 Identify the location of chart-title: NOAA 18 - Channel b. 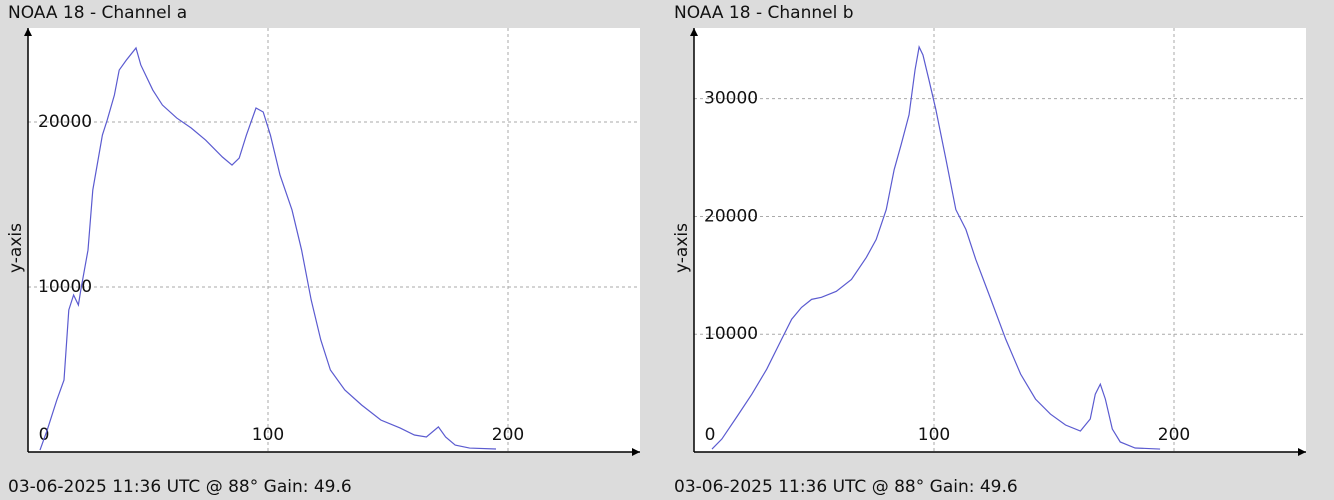
(764, 13).